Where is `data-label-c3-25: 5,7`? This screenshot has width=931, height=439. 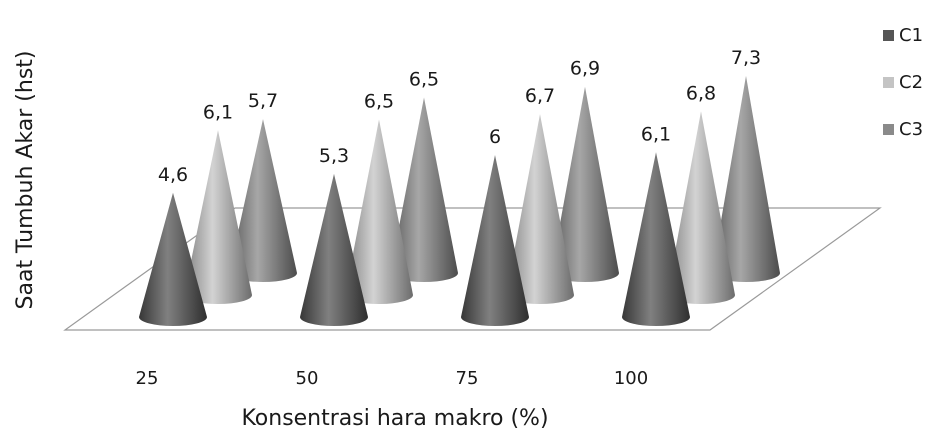
data-label-c3-25: 5,7 is located at coordinates (263, 101).